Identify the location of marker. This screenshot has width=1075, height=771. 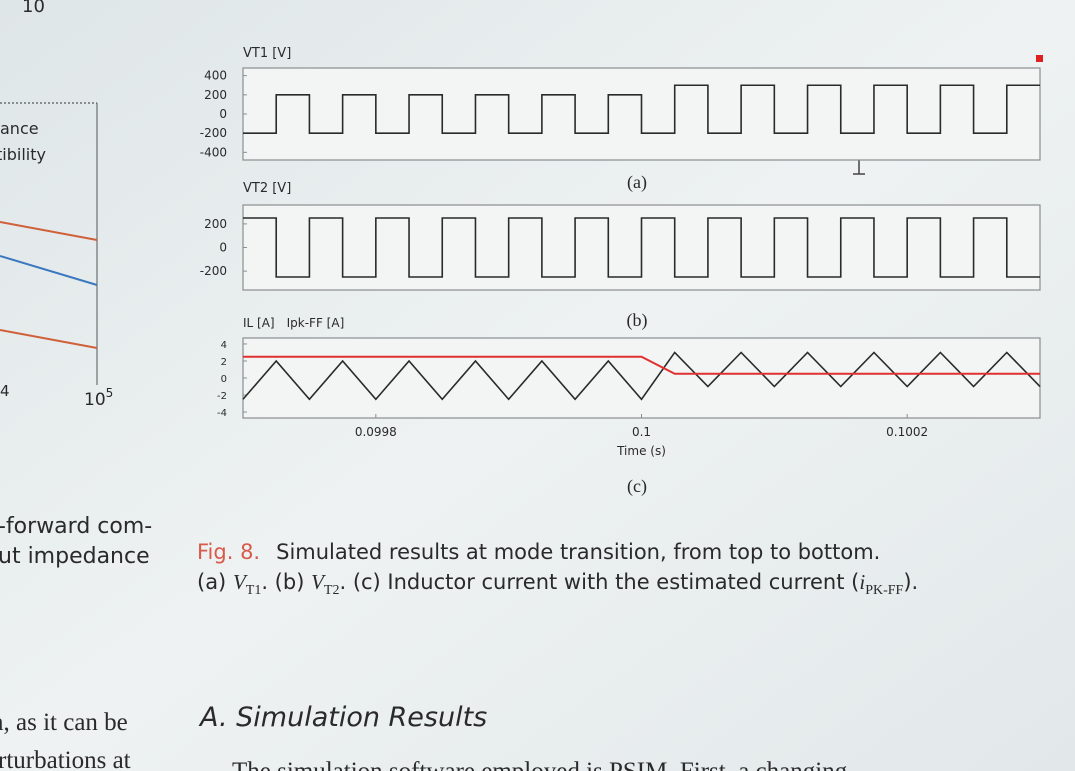
(1039, 58).